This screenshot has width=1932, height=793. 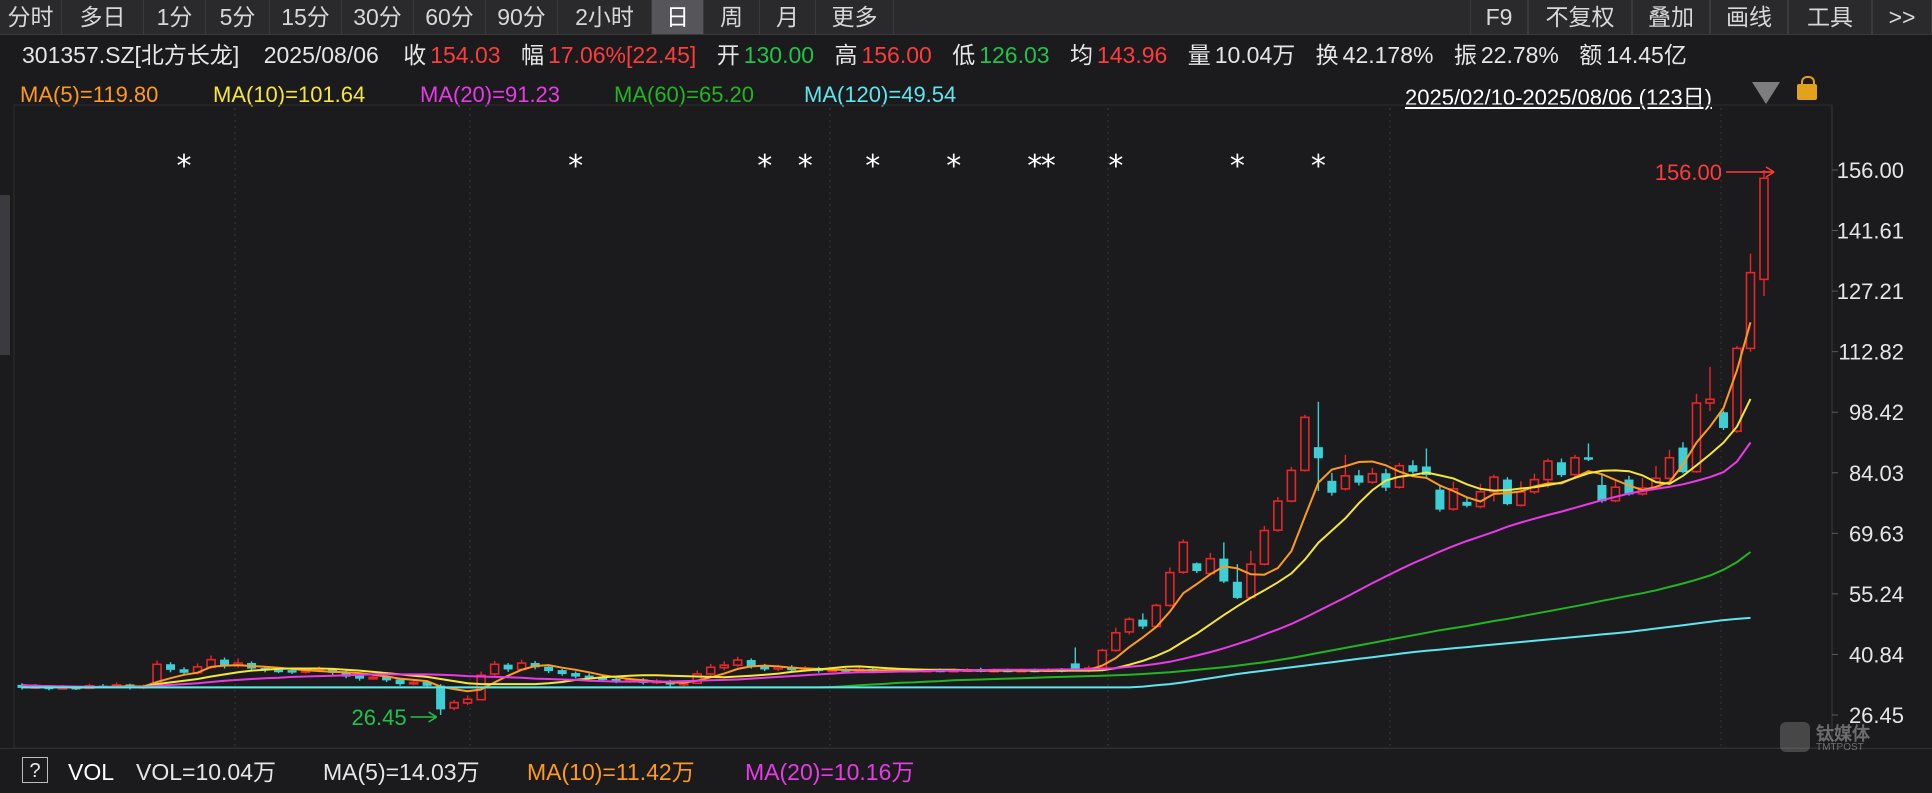 What do you see at coordinates (175, 17) in the screenshot?
I see `period-tab-2: 1分` at bounding box center [175, 17].